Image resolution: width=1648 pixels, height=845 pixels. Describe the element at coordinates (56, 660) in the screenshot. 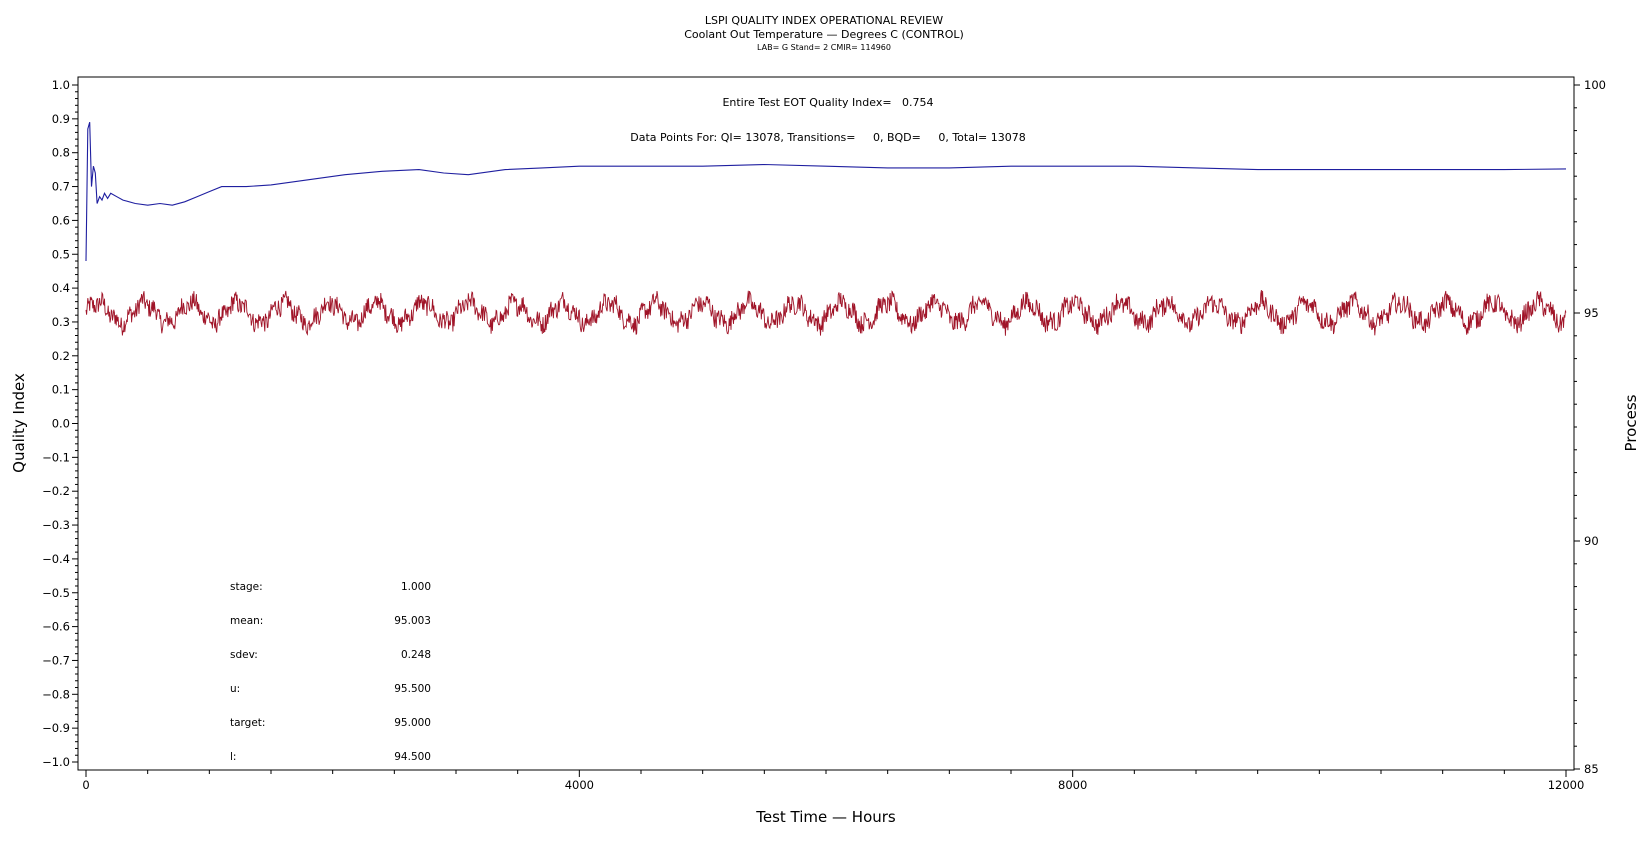

I see `y-tick-label: −0.7` at that location.